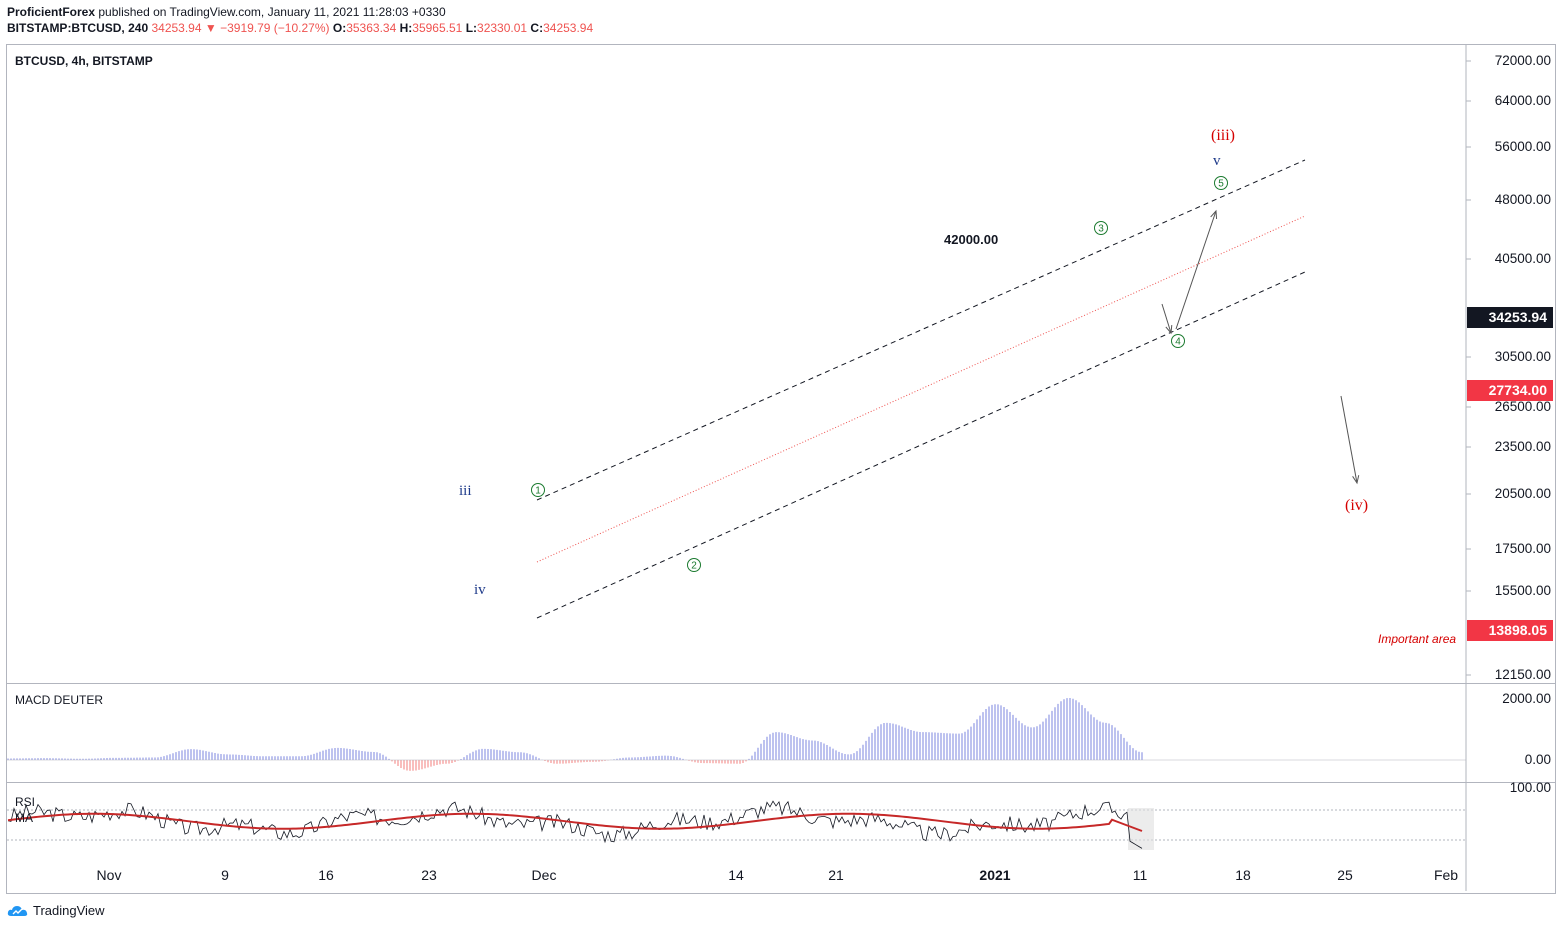 This screenshot has width=1561, height=930. Describe the element at coordinates (267, 28) in the screenshot. I see `price-change: ▼ −3919.79 (−10.27%)` at that location.